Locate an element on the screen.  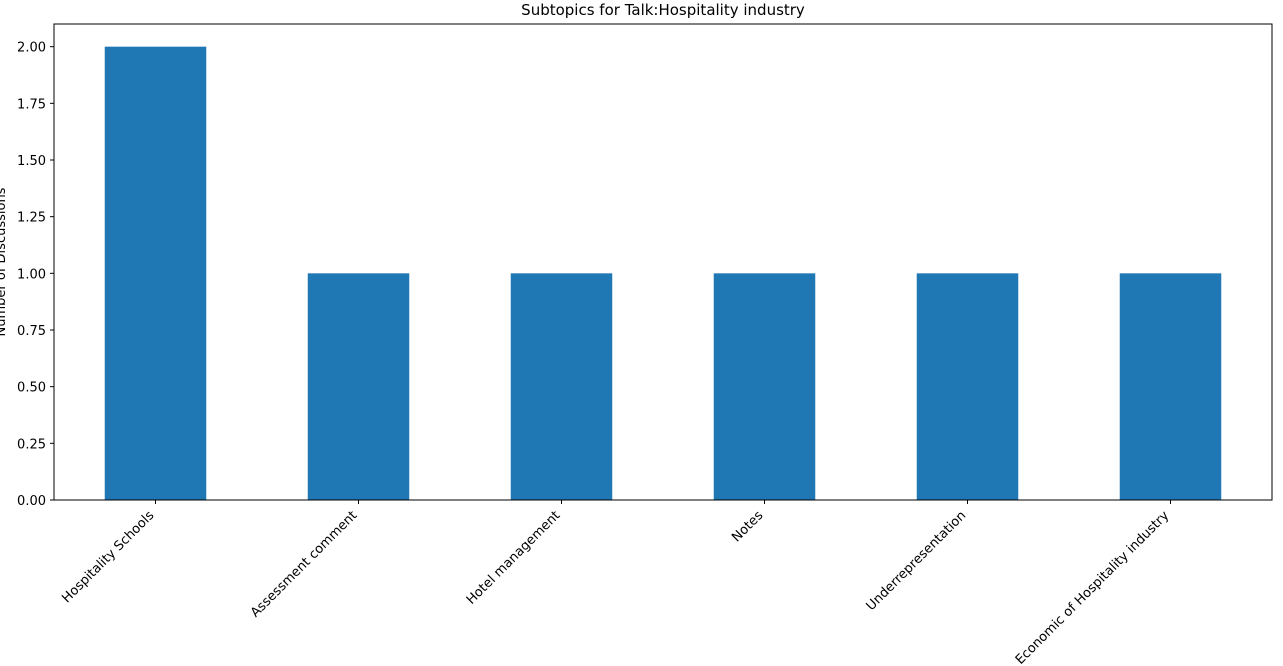
x-tick-label: Assessment comment is located at coordinates (304, 564).